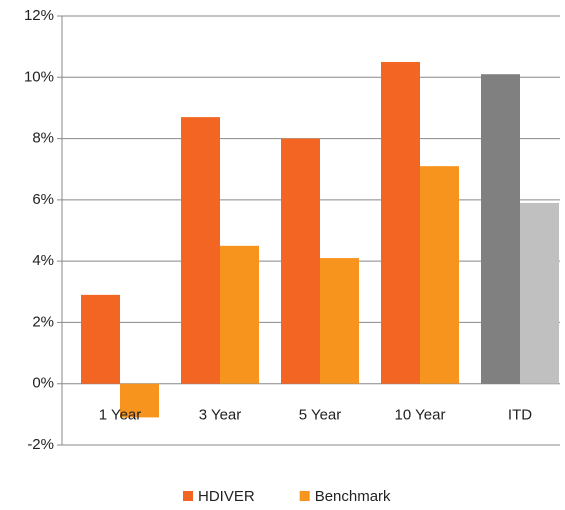 The image size is (565, 510). Describe the element at coordinates (40, 444) in the screenshot. I see `y-tick-label: -2%` at that location.